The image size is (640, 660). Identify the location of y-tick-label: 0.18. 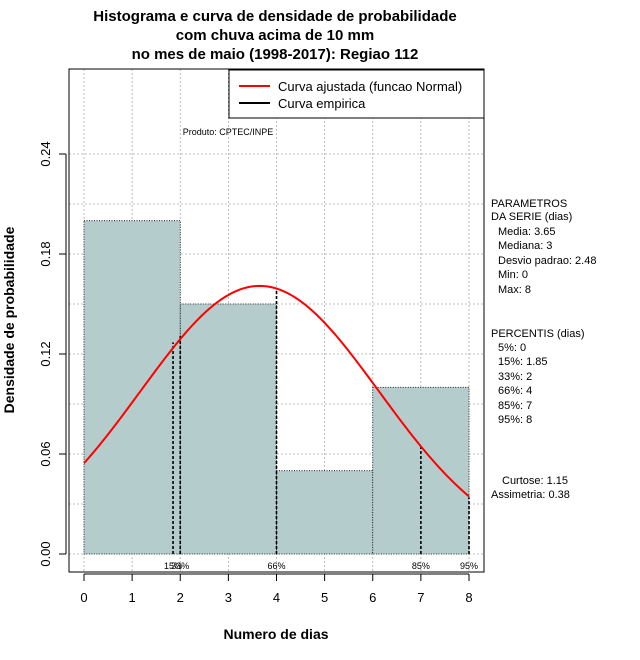
(45, 253).